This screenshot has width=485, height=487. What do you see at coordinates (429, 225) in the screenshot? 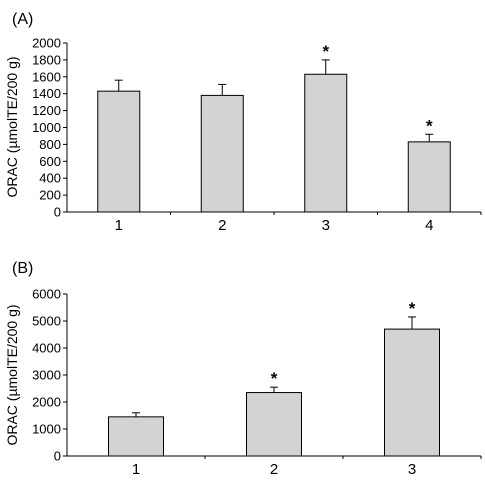
I see `x-tick-label-4: 4` at bounding box center [429, 225].